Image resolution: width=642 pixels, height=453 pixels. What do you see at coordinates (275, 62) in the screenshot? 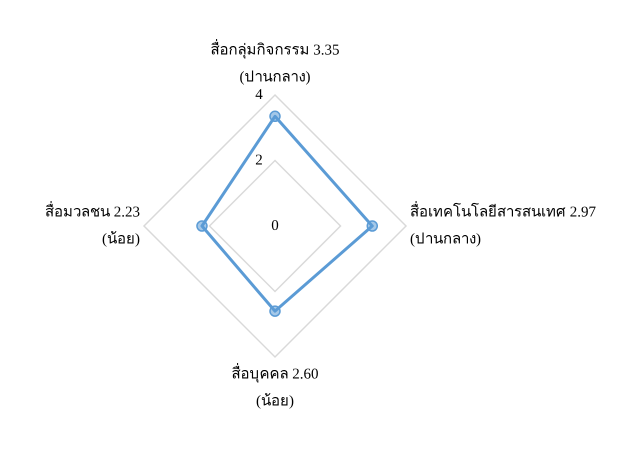
I see `spoke-label: สื่อกลุ่มกิจกรรม 3.35 (ปานกลาง)` at bounding box center [275, 62].